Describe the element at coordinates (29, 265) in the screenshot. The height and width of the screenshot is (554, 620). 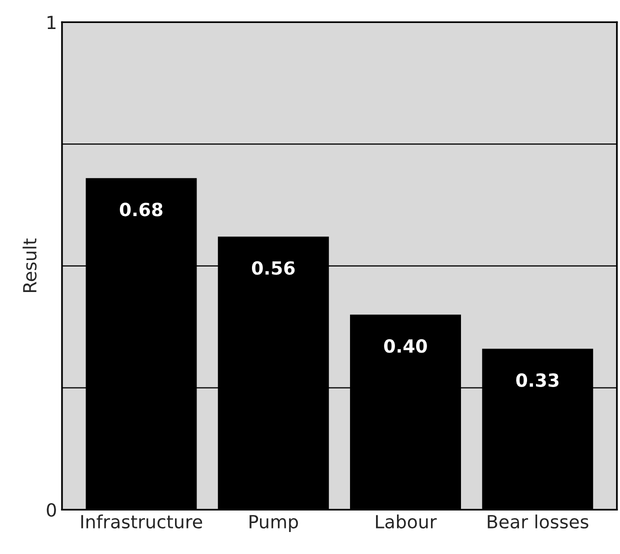
I see `y-axis-title: Result` at that location.